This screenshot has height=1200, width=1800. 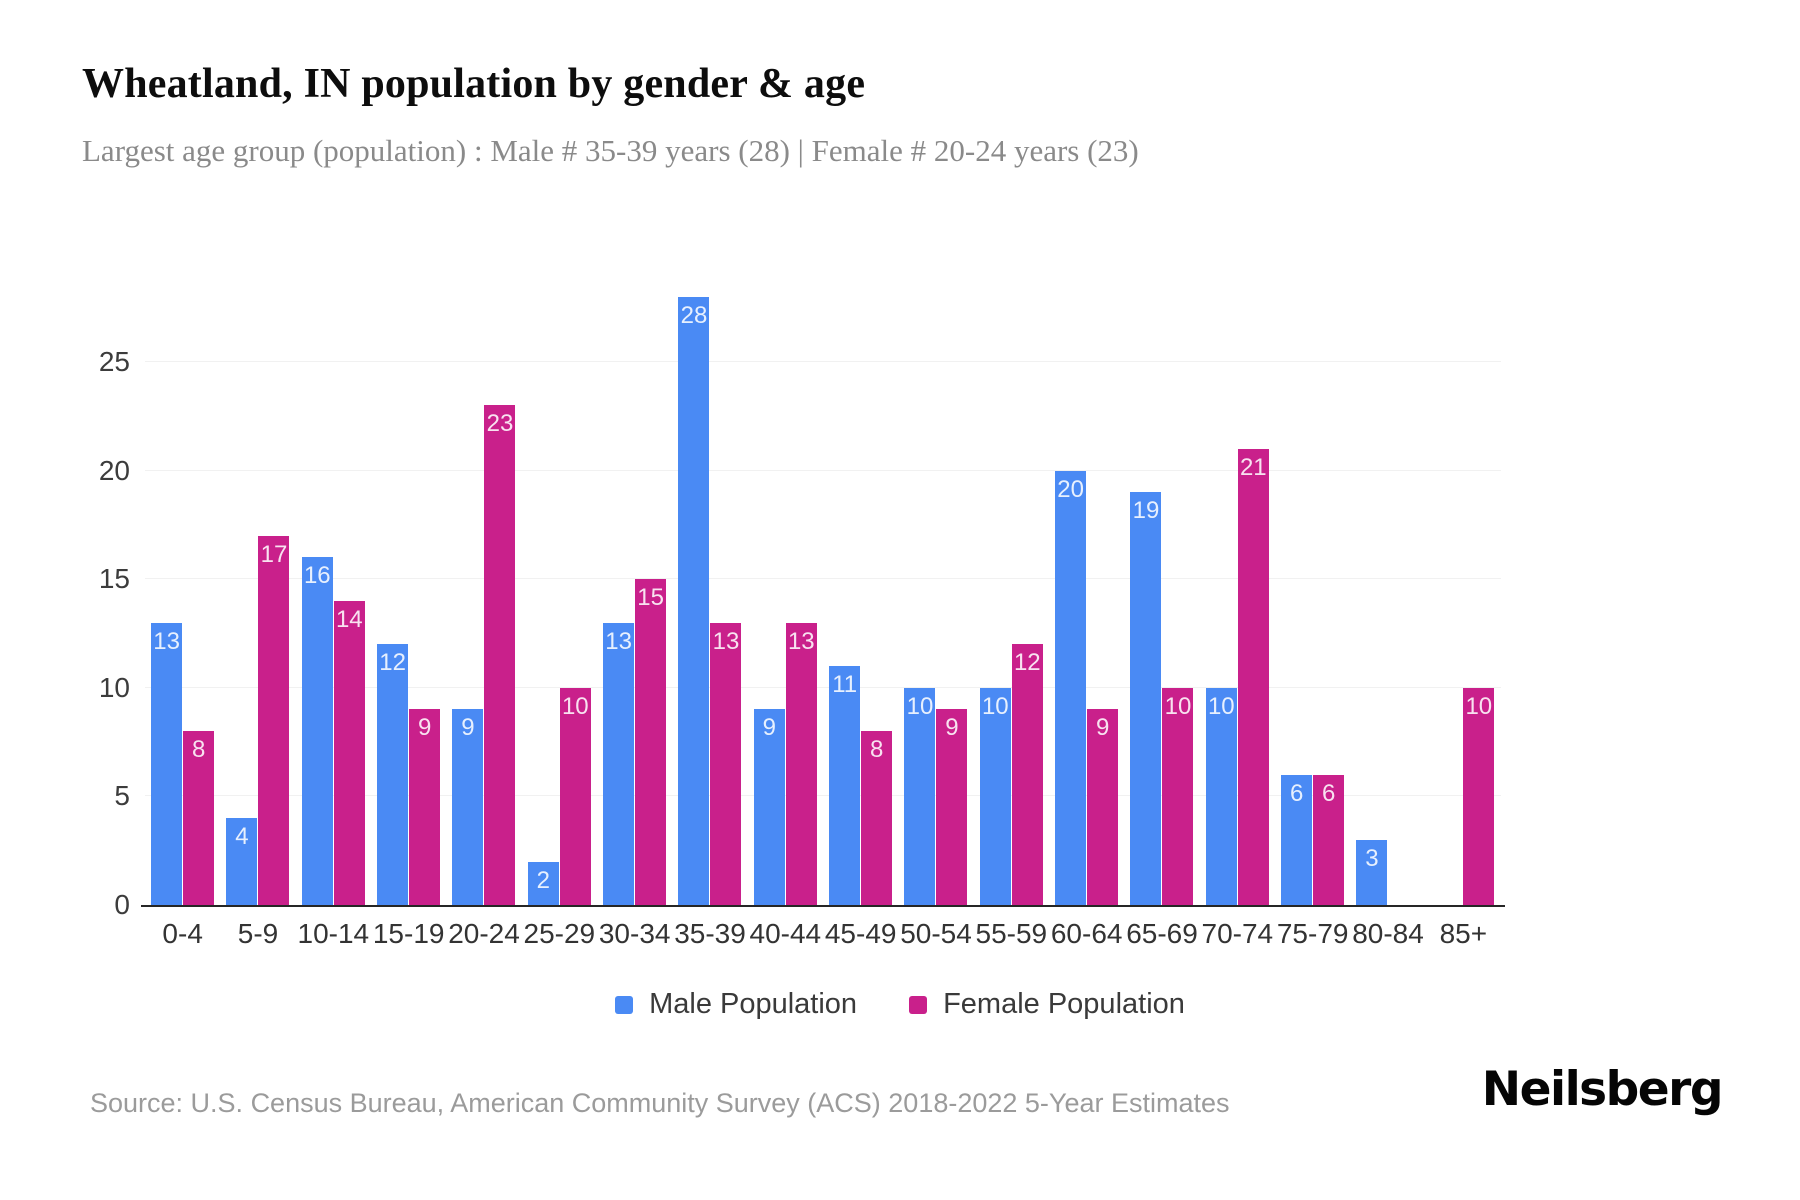 What do you see at coordinates (317, 731) in the screenshot?
I see `bar-male-10-14: 16` at bounding box center [317, 731].